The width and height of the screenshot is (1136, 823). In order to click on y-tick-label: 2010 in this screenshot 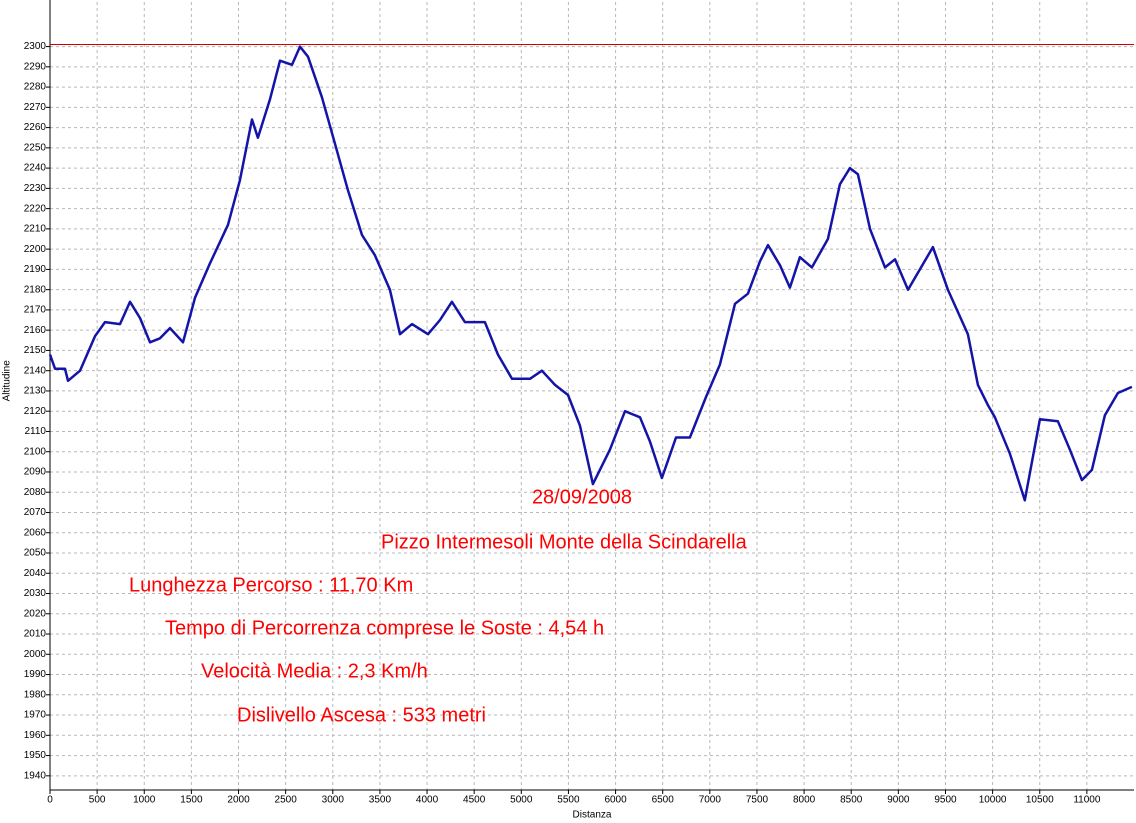, I will do `click(35, 634)`.